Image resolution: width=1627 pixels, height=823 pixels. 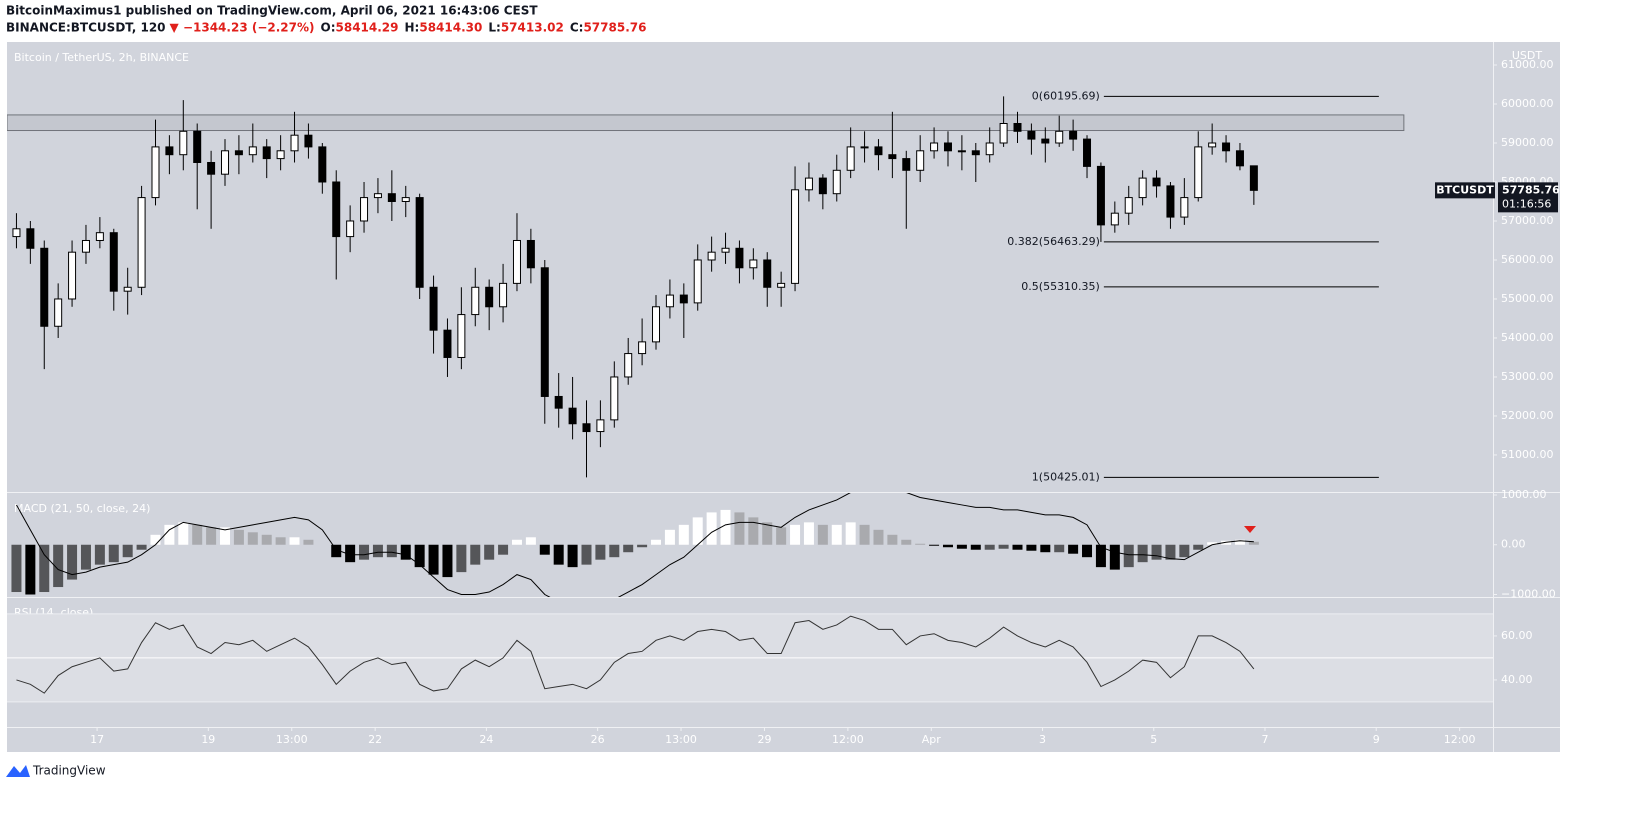 What do you see at coordinates (242, 28) in the screenshot?
I see `price-change: ▼ −1344.23 (−2.27%)` at bounding box center [242, 28].